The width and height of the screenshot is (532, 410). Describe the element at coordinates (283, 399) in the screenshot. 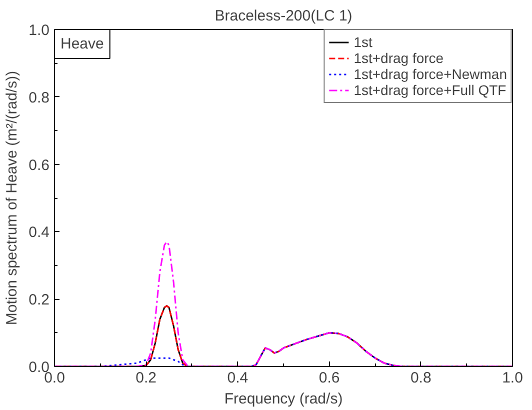

I see `x-axis-title: Frequency (rad/s)` at that location.